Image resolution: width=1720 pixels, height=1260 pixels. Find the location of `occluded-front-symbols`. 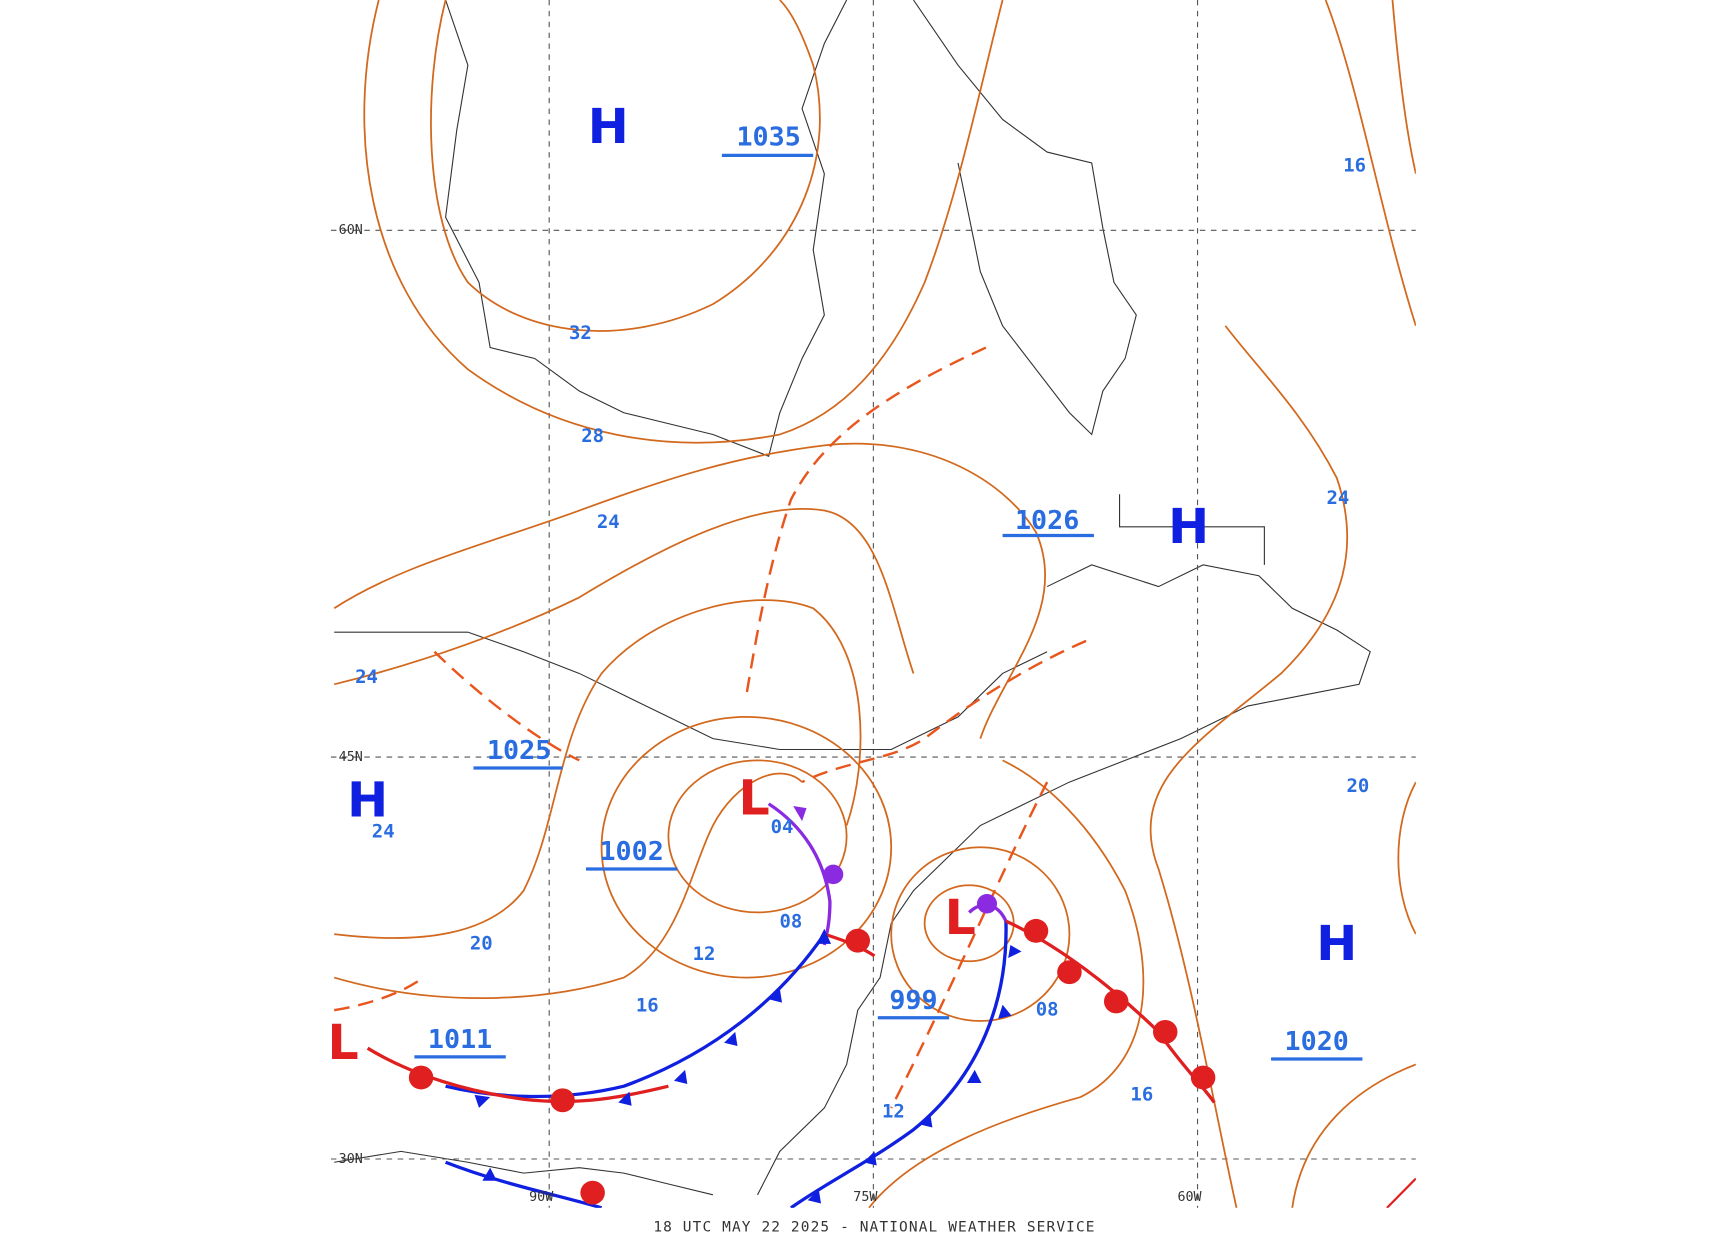

occluded-front-symbols is located at coordinates (895, 859).